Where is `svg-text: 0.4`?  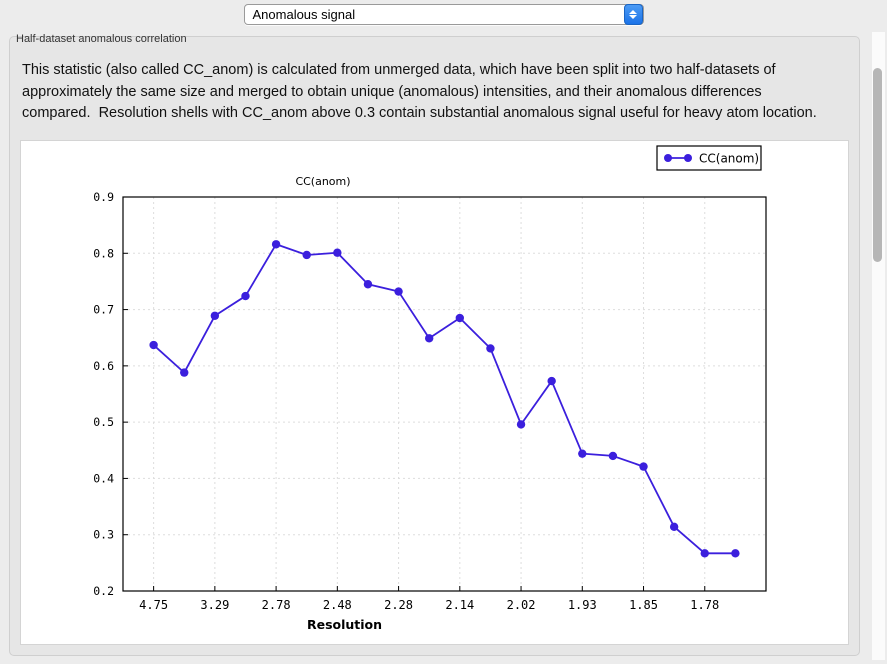 svg-text: 0.4 is located at coordinates (103, 478).